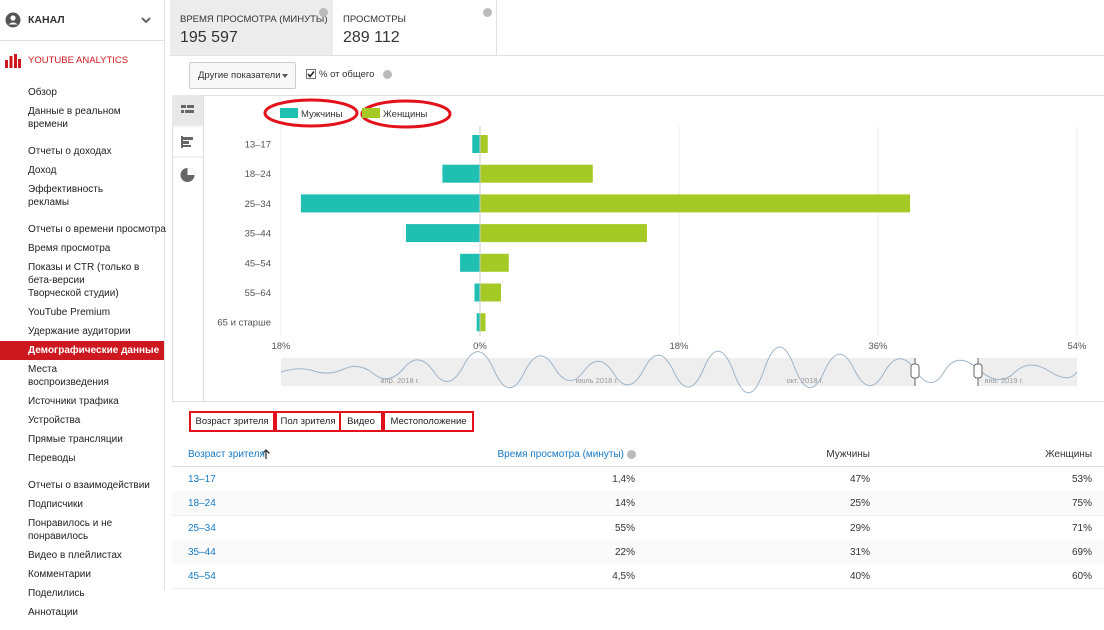  I want to click on nav-item: Время просмотра, so click(69, 248).